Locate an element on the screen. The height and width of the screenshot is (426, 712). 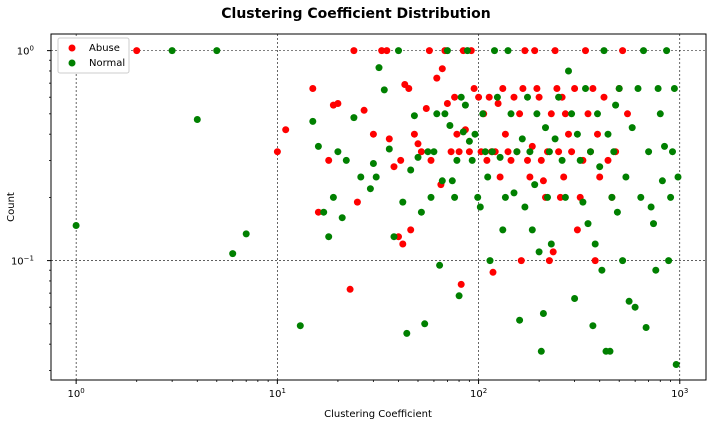
x-tick-exponent: 0 is located at coordinates (82, 391).